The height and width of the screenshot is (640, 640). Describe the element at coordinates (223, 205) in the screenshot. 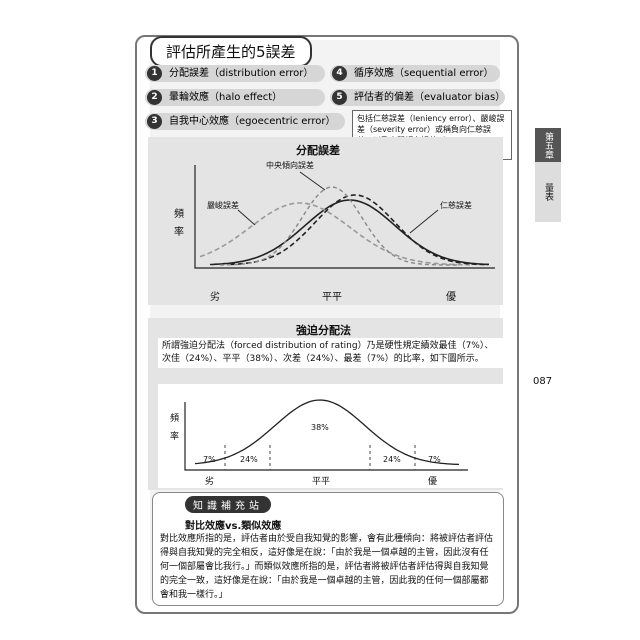

I see `curve-label: 嚴峻誤差` at that location.